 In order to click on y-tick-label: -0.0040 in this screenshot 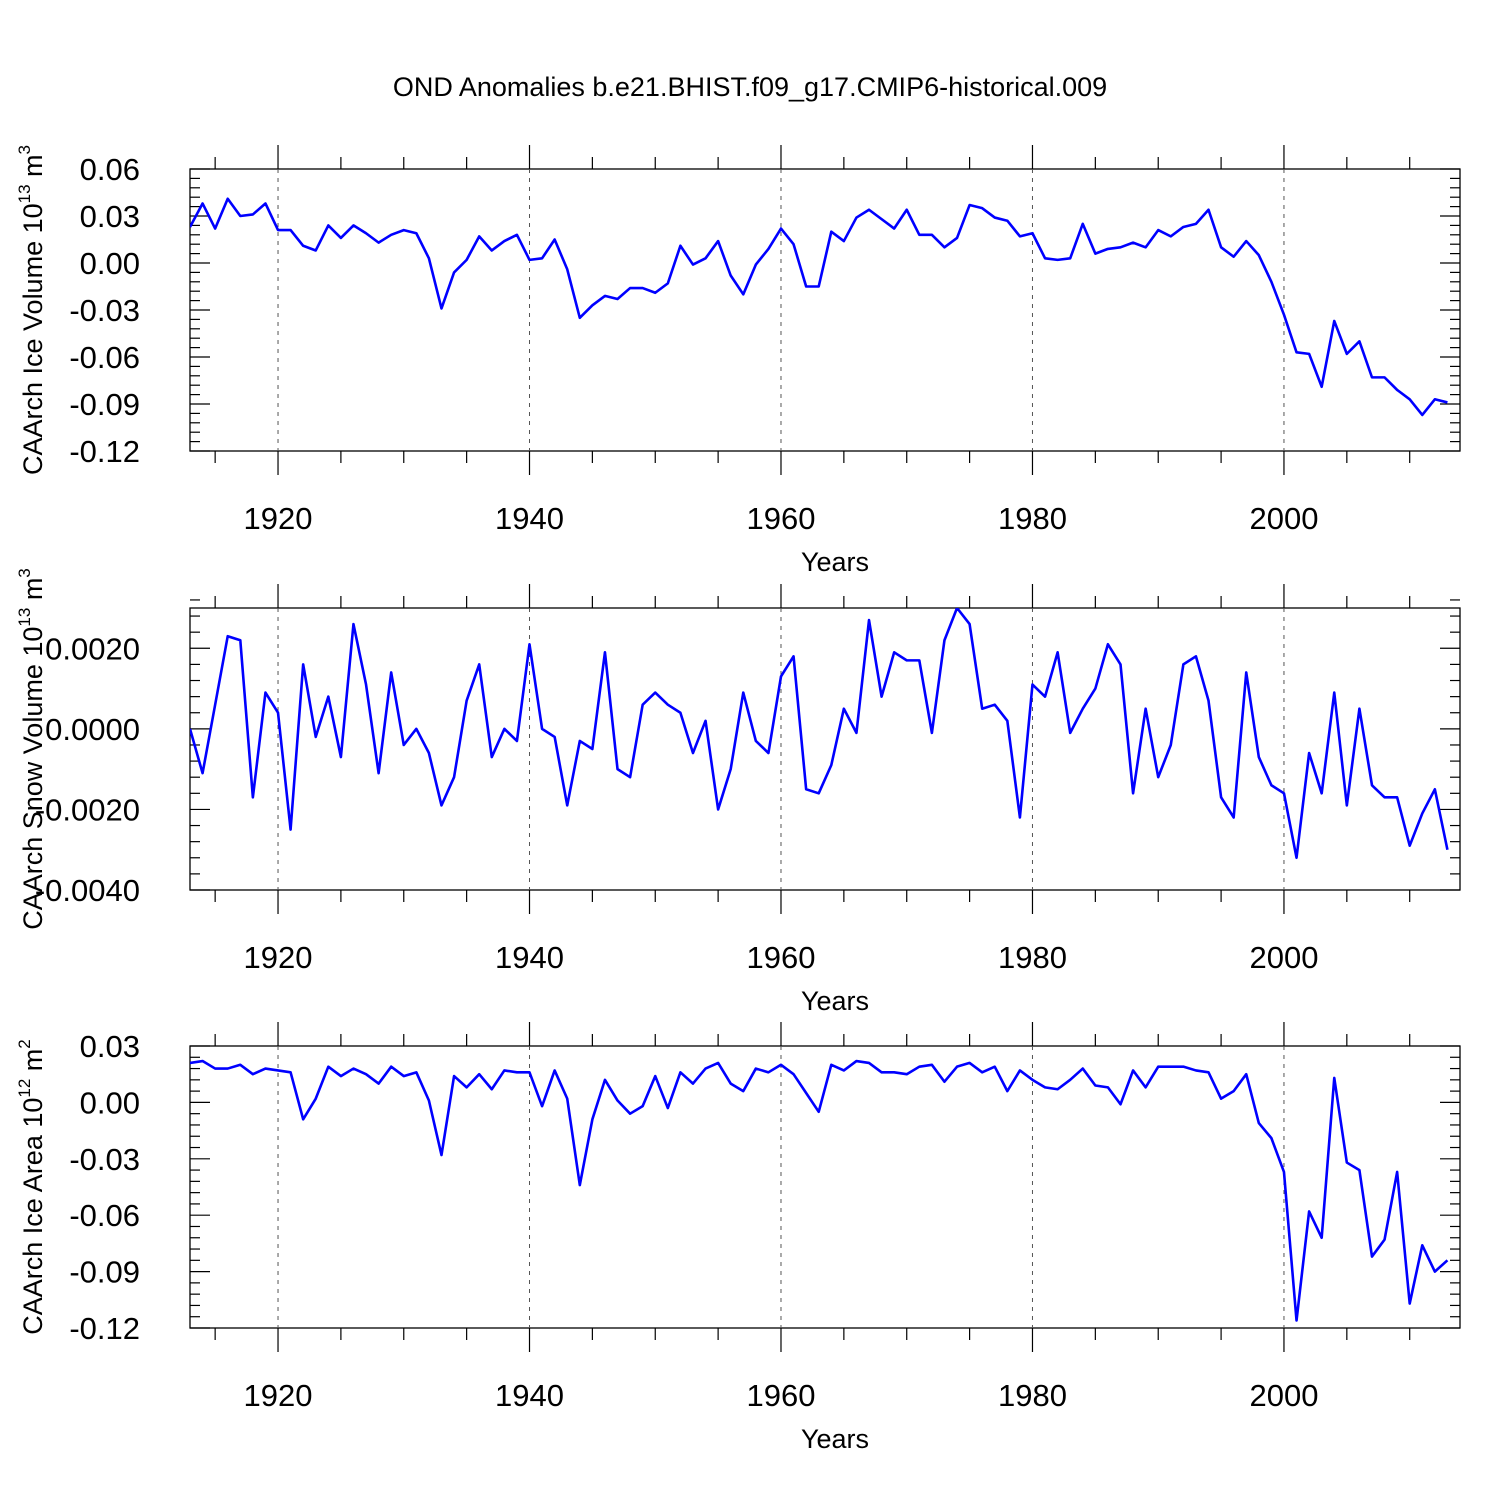, I will do `click(87, 890)`.